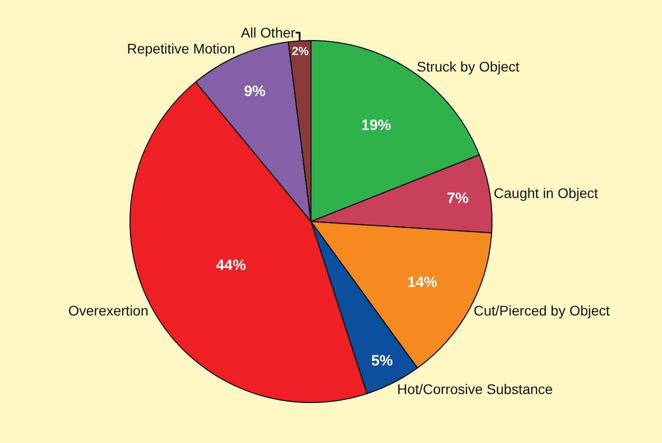 The image size is (662, 443). Describe the element at coordinates (546, 192) in the screenshot. I see `slice-label: Caught in Object` at that location.